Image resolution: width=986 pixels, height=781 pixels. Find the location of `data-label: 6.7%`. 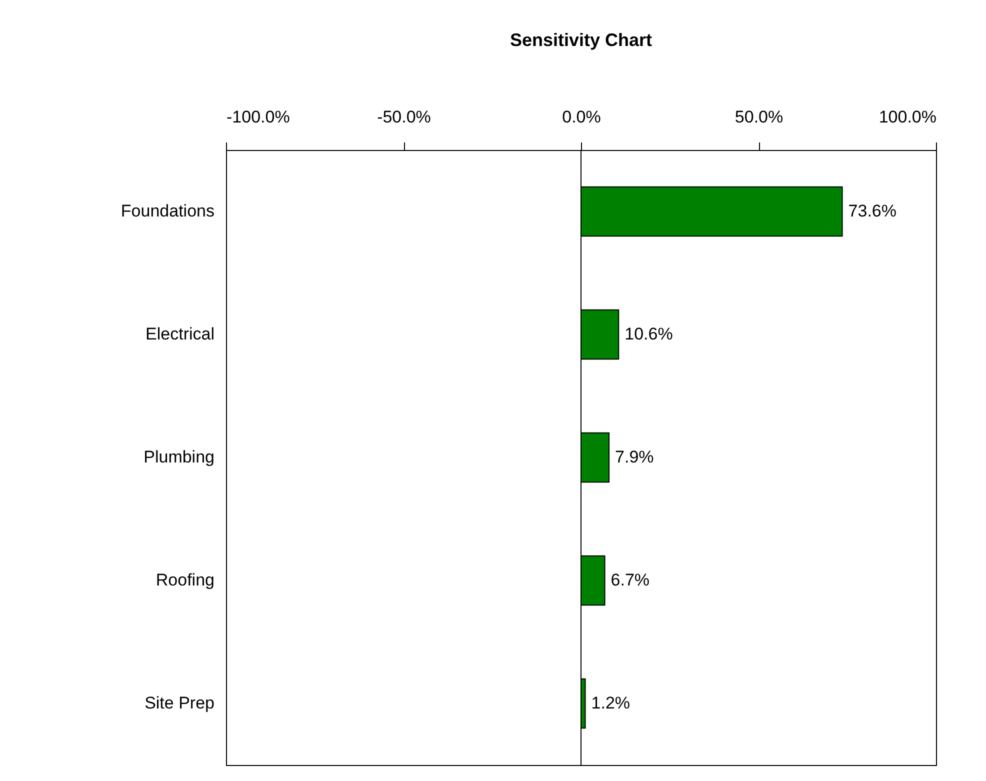

data-label: 6.7% is located at coordinates (630, 580).